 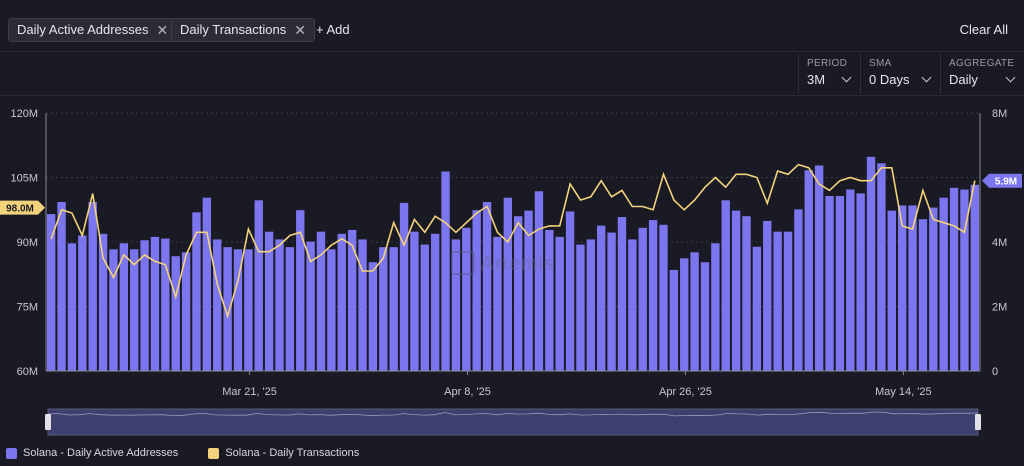 What do you see at coordinates (283, 453) in the screenshot?
I see `legend-item-daily-transactions: Solana - Daily Transactions` at bounding box center [283, 453].